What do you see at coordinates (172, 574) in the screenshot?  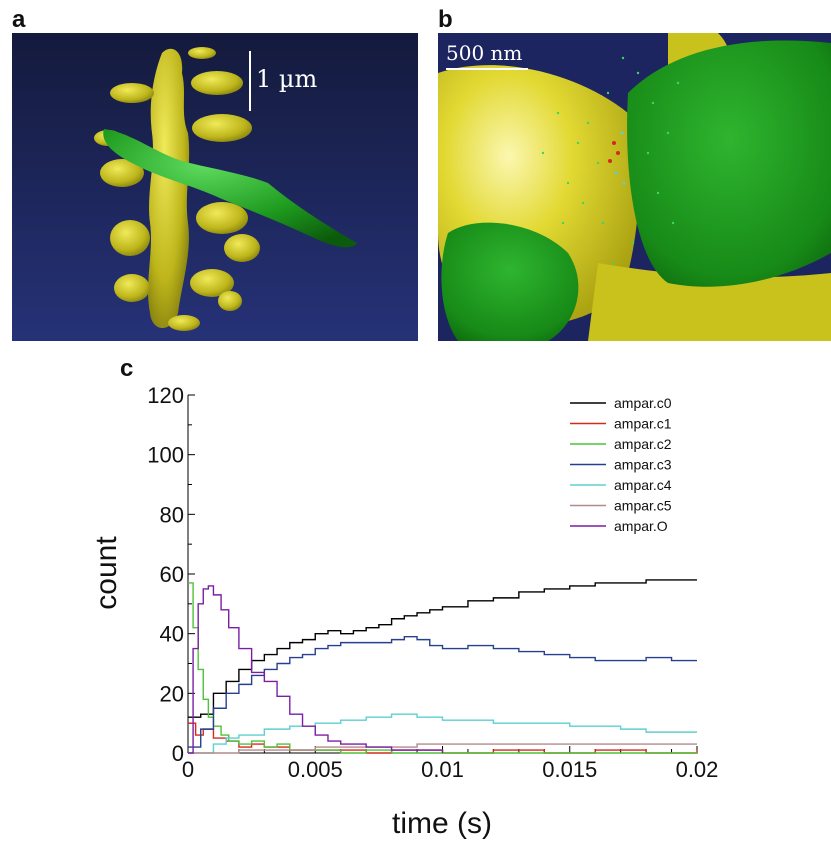 I see `y-tick-label: 60` at bounding box center [172, 574].